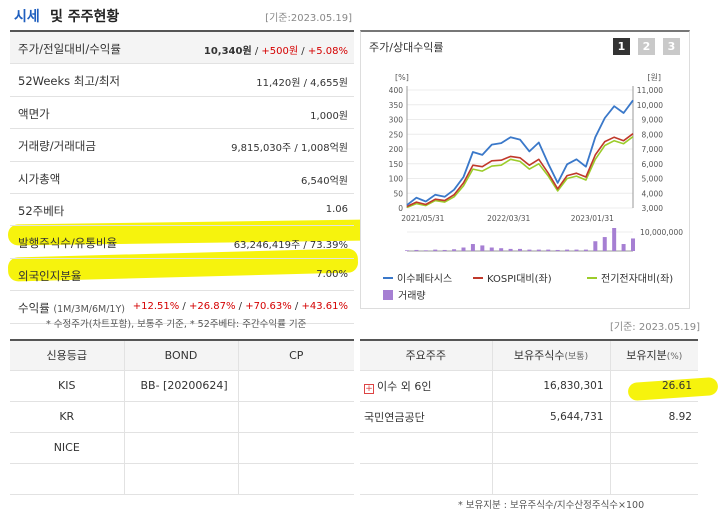 This screenshot has width=719, height=509. I want to click on row-label: 주가/전일대비/수익률, so click(69, 49).